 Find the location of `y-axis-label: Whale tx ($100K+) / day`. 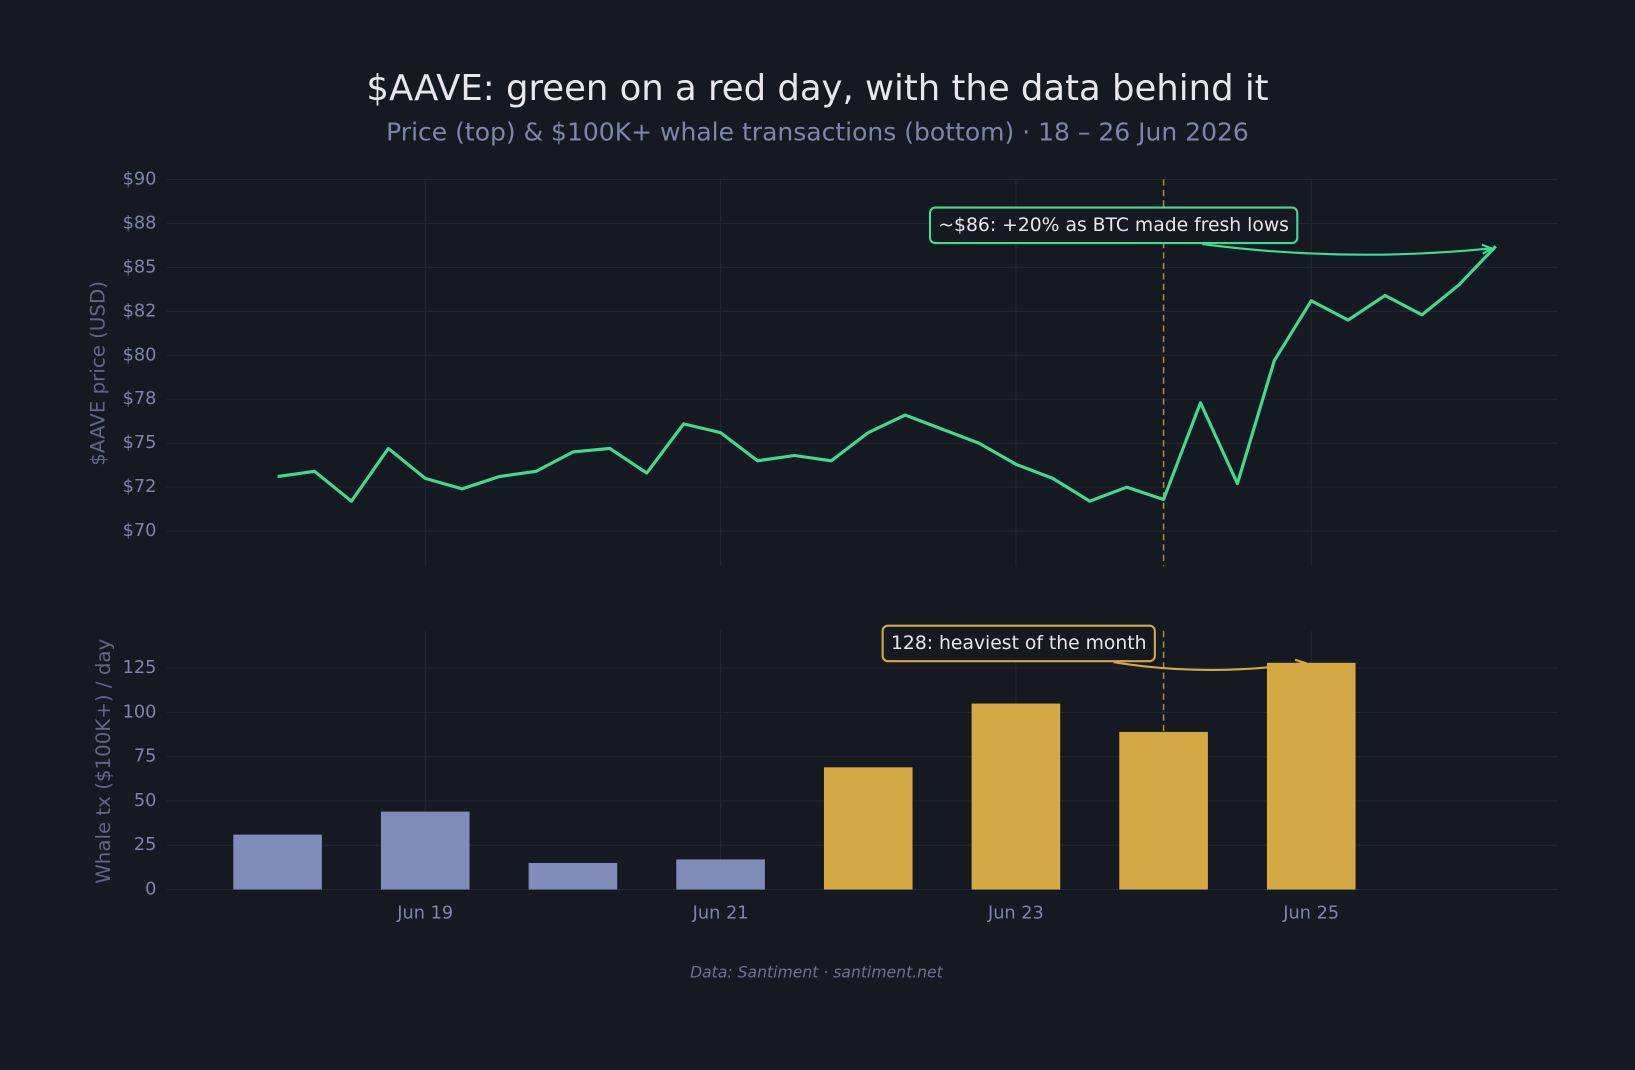

y-axis-label: Whale tx ($100K+) / day is located at coordinates (103, 760).